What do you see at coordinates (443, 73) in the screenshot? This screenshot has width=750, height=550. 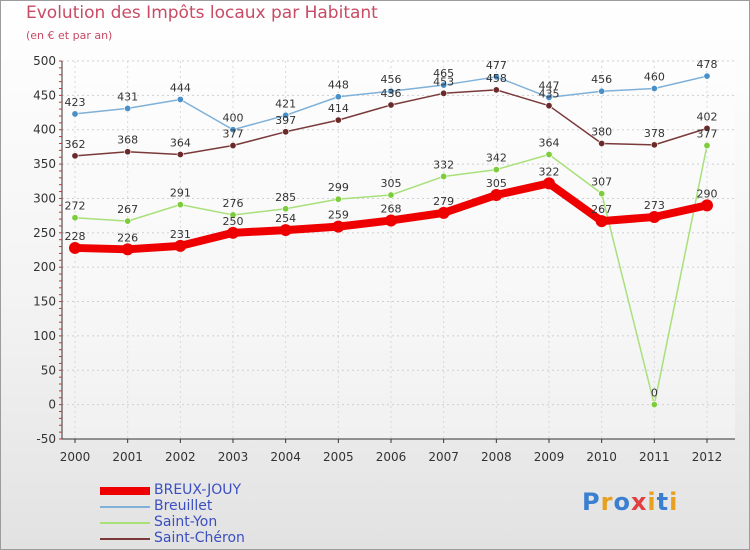 I see `data-label: 465` at bounding box center [443, 73].